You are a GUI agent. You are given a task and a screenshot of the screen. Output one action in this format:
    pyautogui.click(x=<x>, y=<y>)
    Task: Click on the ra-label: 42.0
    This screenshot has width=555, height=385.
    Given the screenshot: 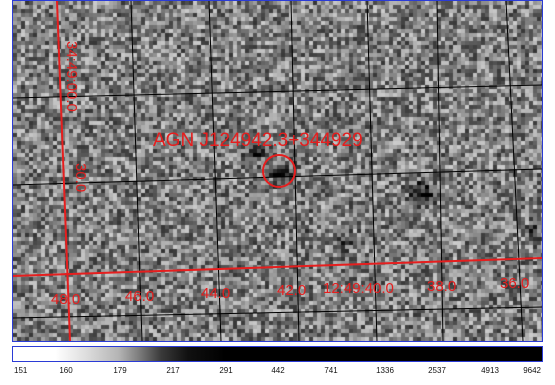 What is the action you would take?
    pyautogui.click(x=291, y=290)
    